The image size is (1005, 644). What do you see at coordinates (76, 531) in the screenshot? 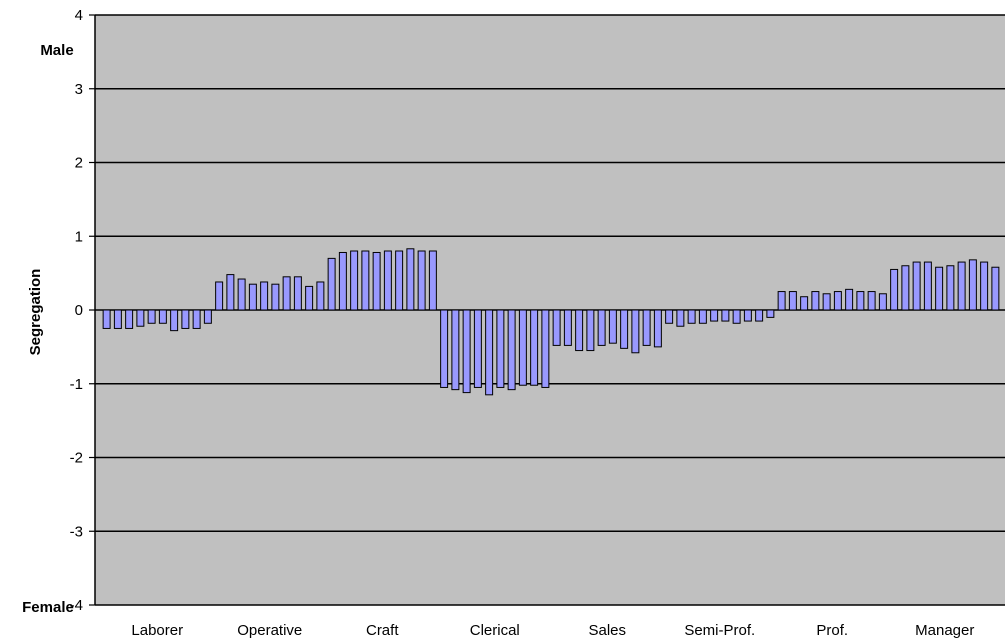
I see `y-tick-label: -3` at bounding box center [76, 531].